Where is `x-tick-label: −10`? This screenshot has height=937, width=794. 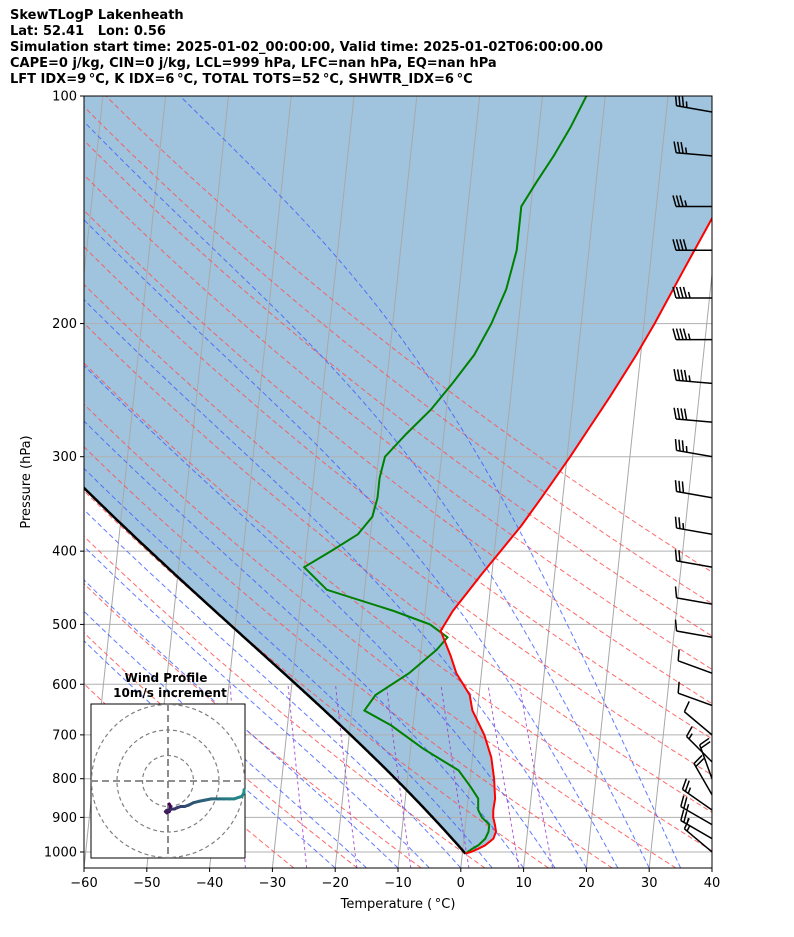
x-tick-label: −10 is located at coordinates (397, 883).